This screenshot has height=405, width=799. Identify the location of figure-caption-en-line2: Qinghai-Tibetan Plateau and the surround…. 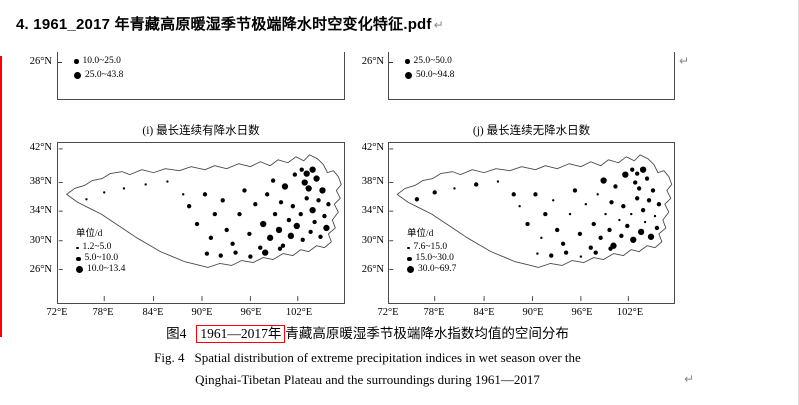
(367, 380).